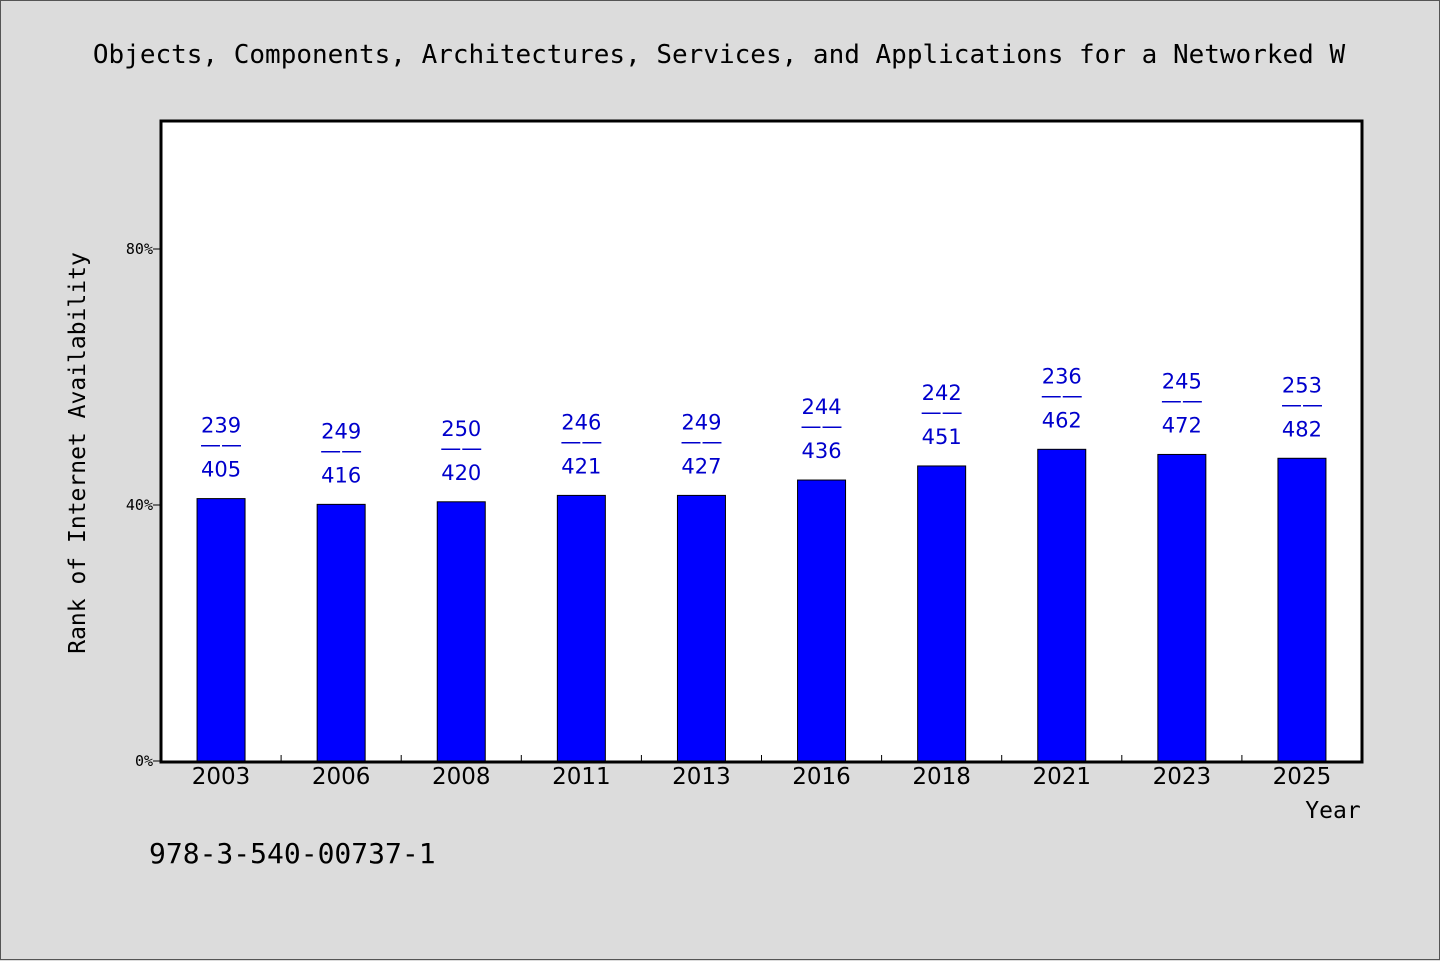  Describe the element at coordinates (341, 632) in the screenshot. I see `bar-2006` at that location.